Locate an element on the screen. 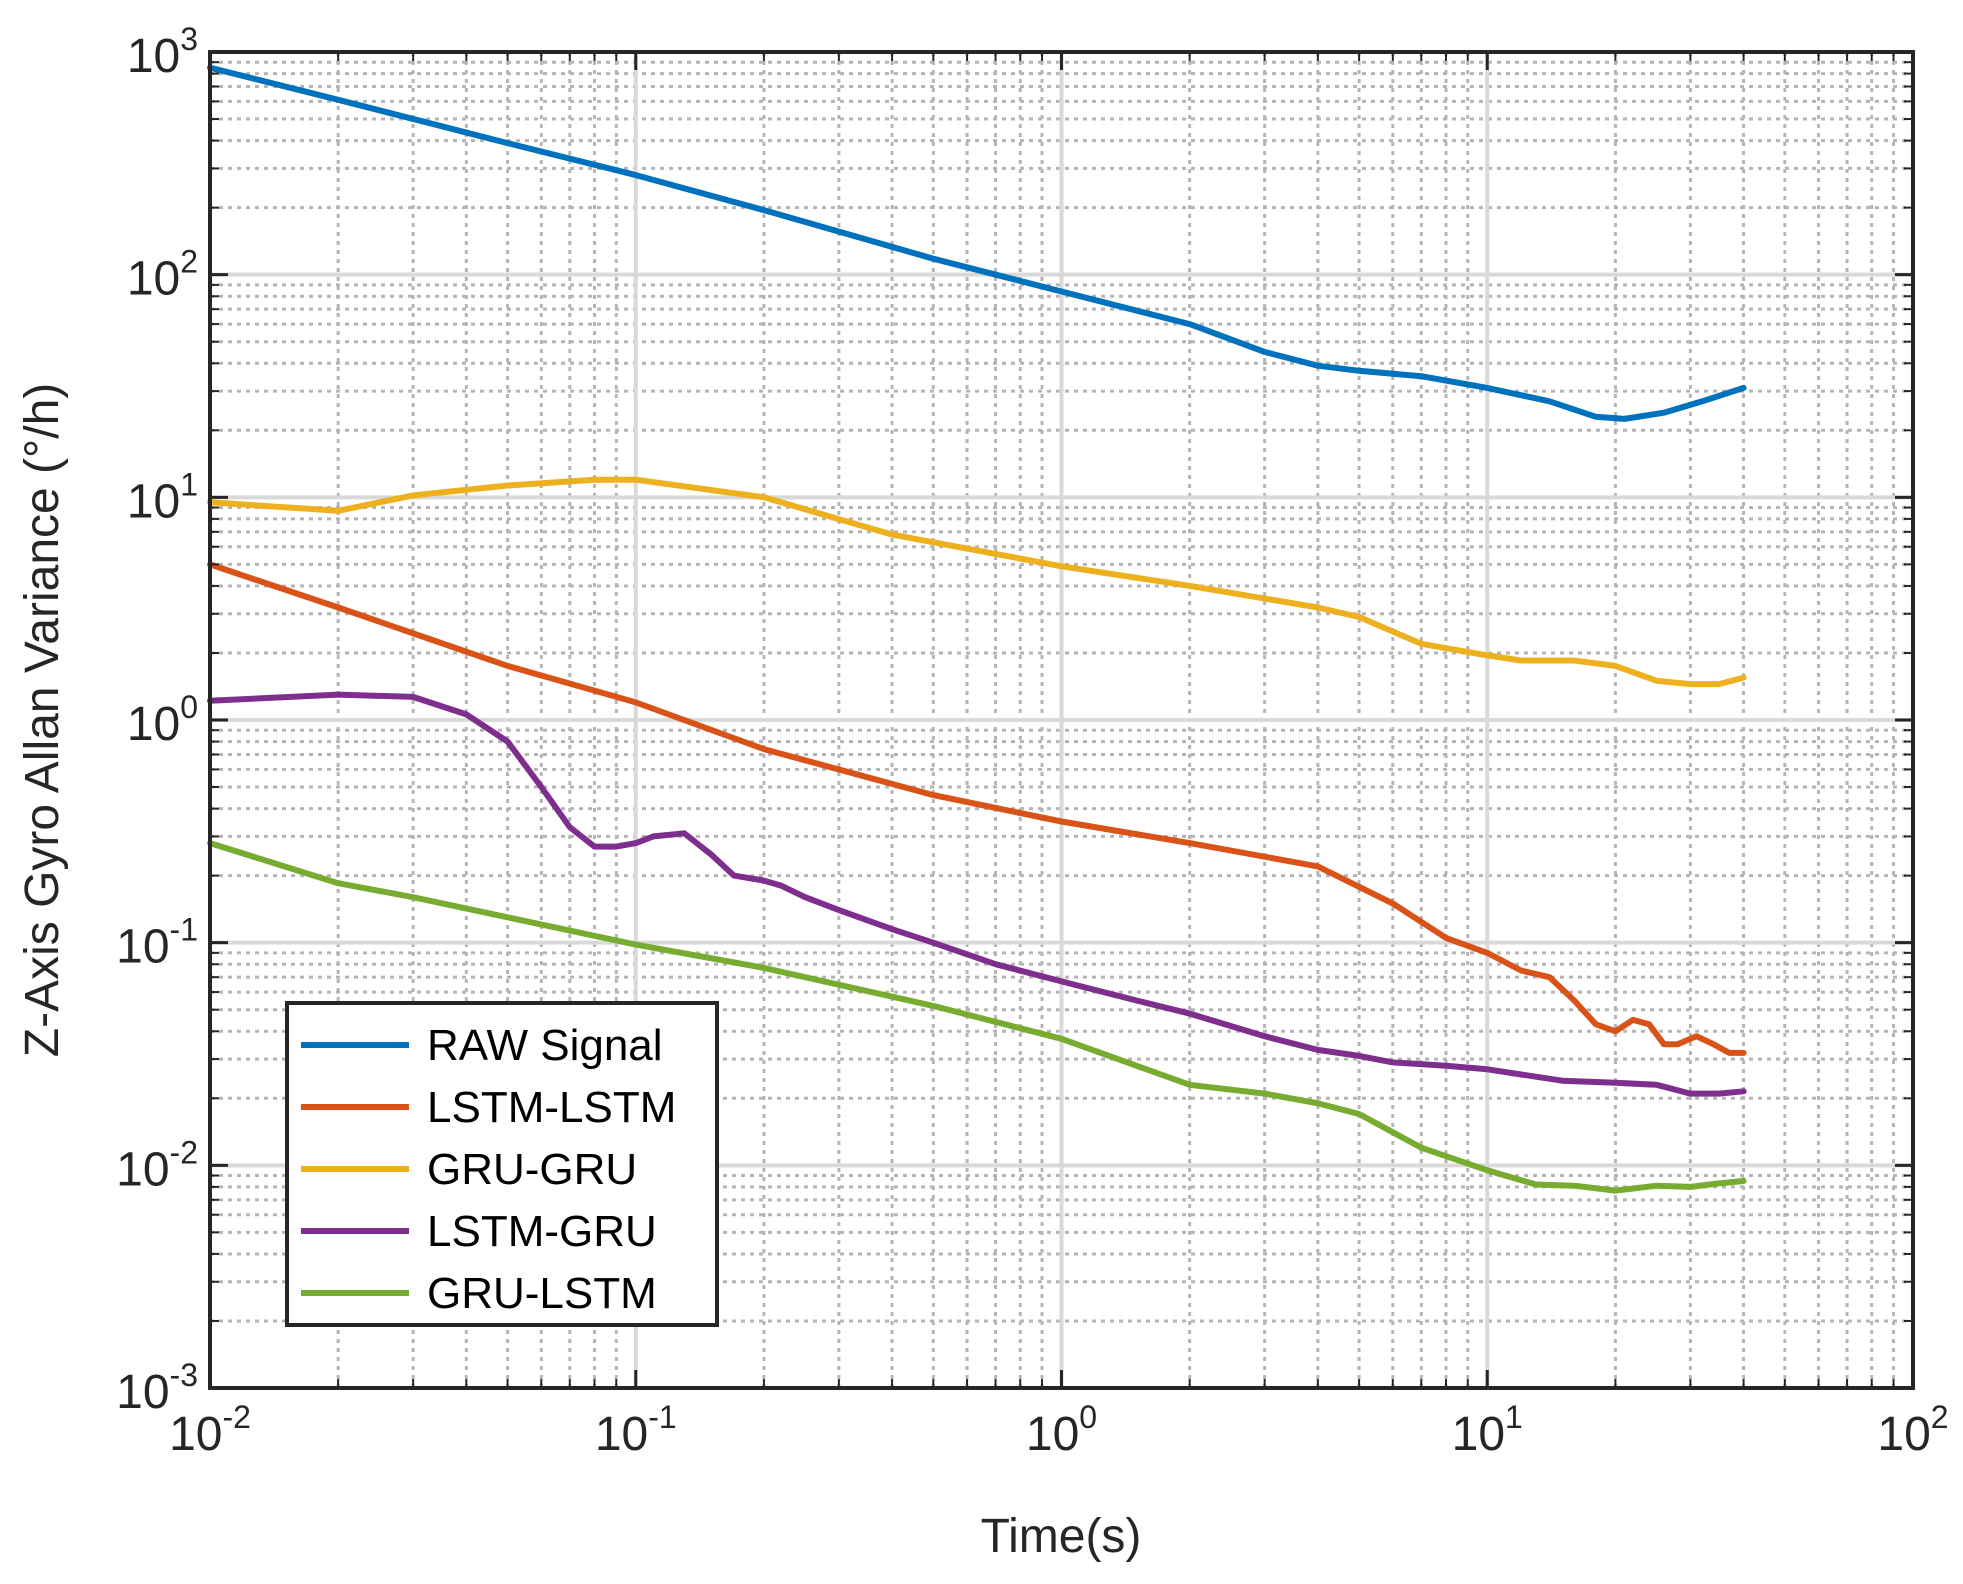 The width and height of the screenshot is (1963, 1584). x-tick-exponent: 2 is located at coordinates (1940, 1417).